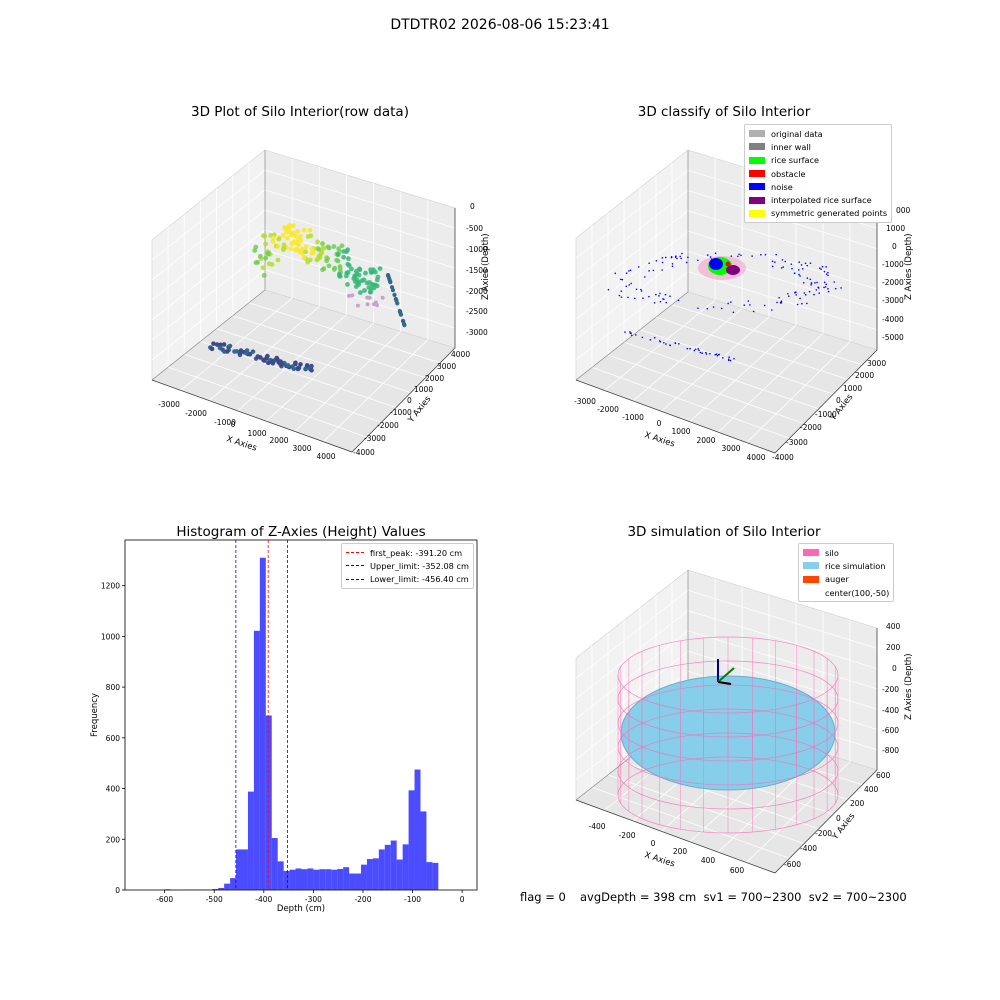  I want to click on classify-x-tick: 4000, so click(755, 457).